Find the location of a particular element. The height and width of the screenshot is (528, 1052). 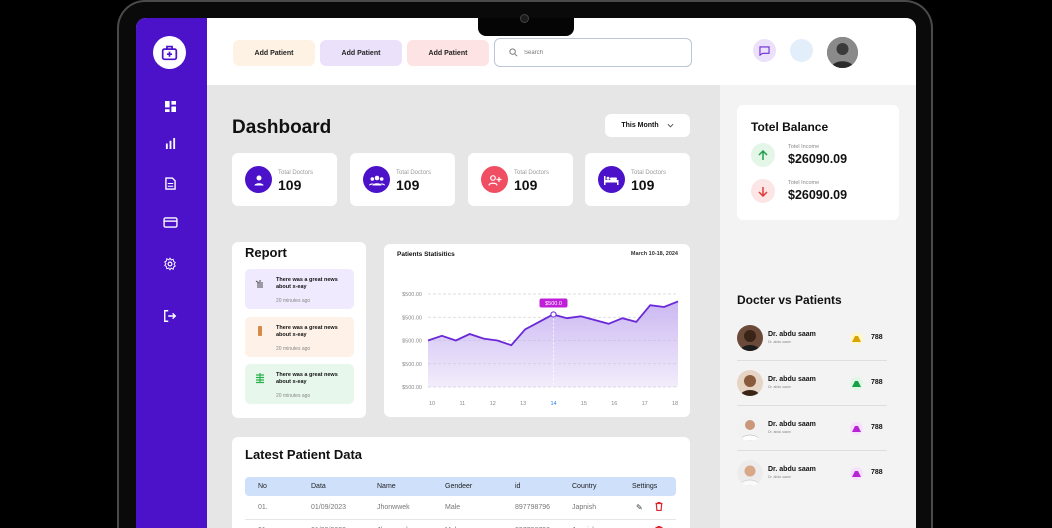

chevron-down-icon is located at coordinates (670, 125).